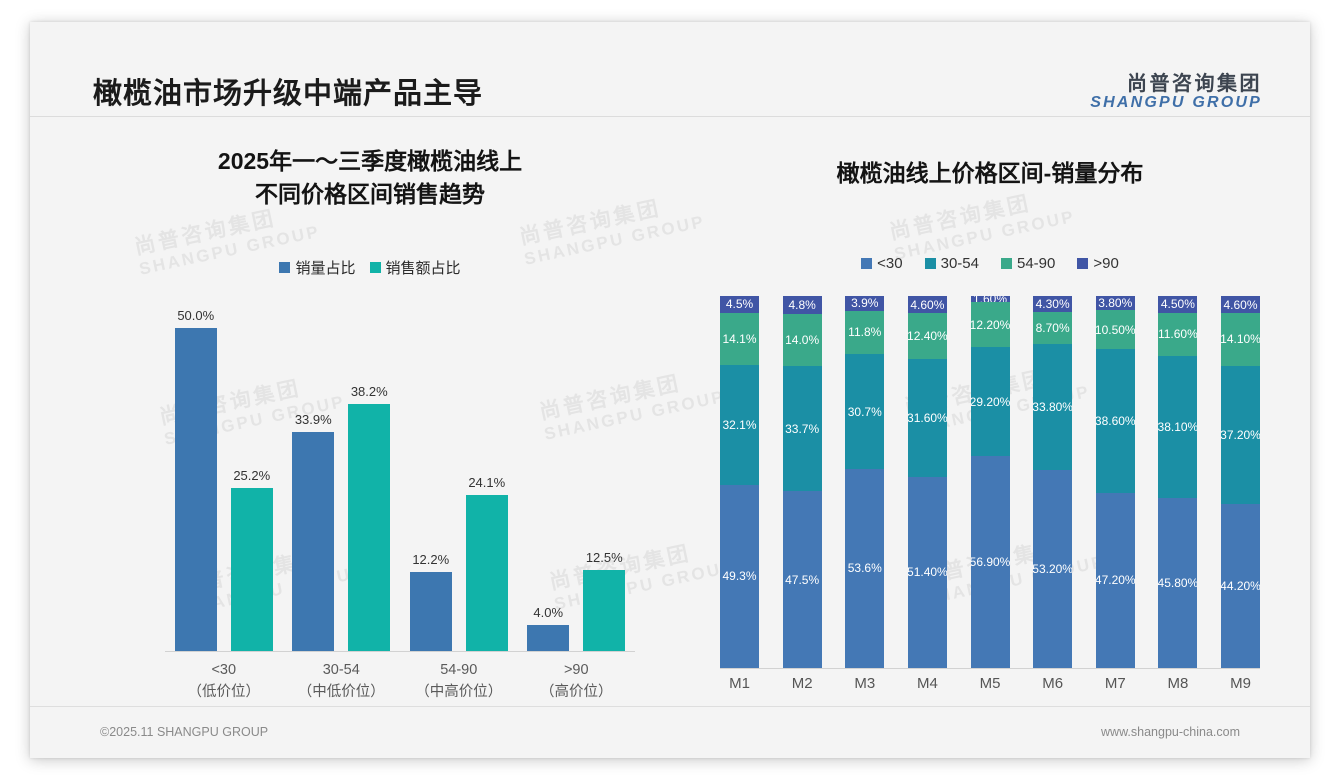 The height and width of the screenshot is (780, 1340). I want to click on stack-segment-label: 14.0%, so click(802, 339).